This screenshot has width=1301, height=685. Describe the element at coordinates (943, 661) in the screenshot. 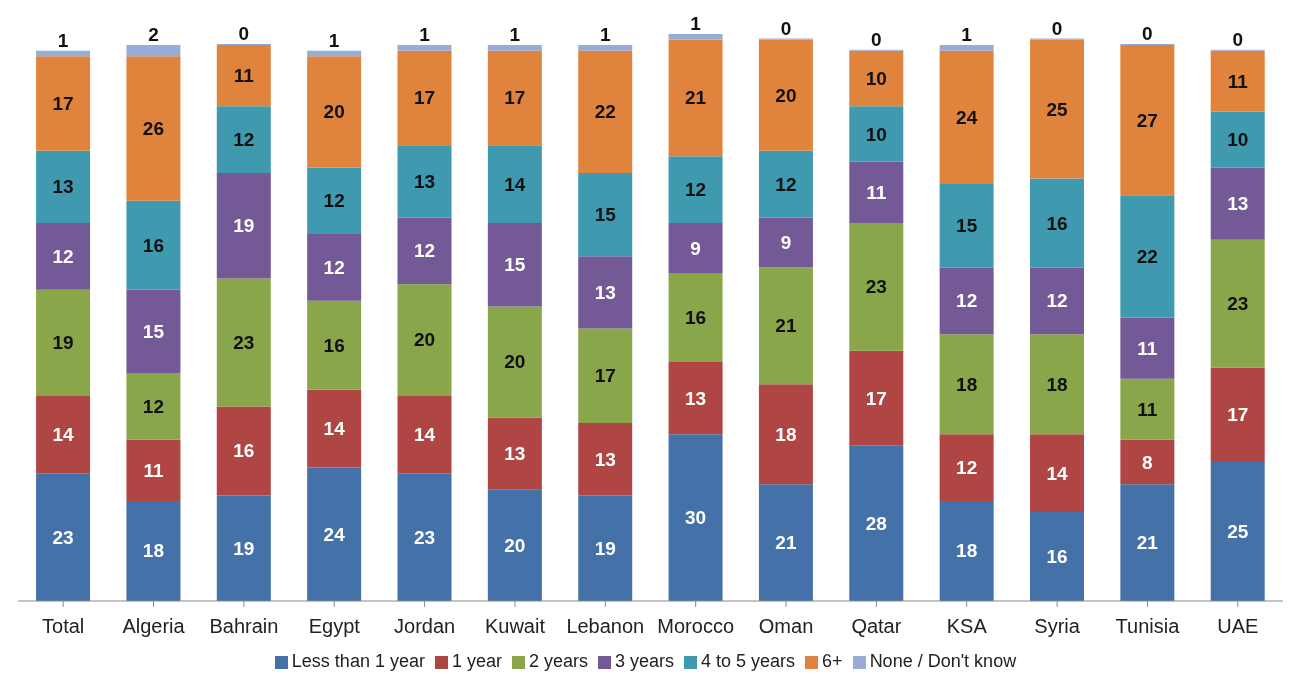

I see `legend-label: None / Don't know` at that location.